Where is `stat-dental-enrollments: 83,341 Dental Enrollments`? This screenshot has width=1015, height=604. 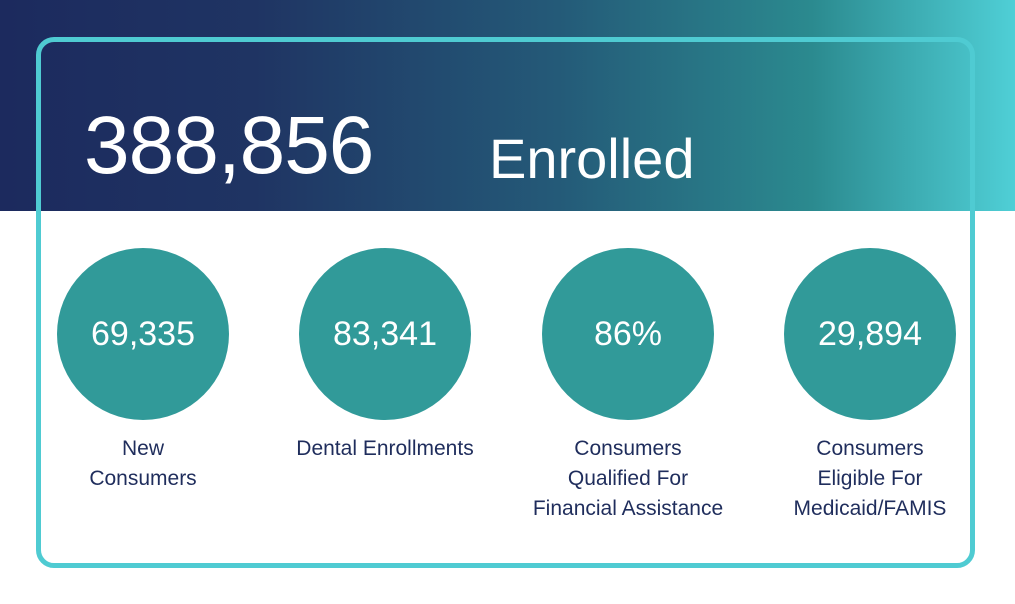 stat-dental-enrollments: 83,341 Dental Enrollments is located at coordinates (385, 356).